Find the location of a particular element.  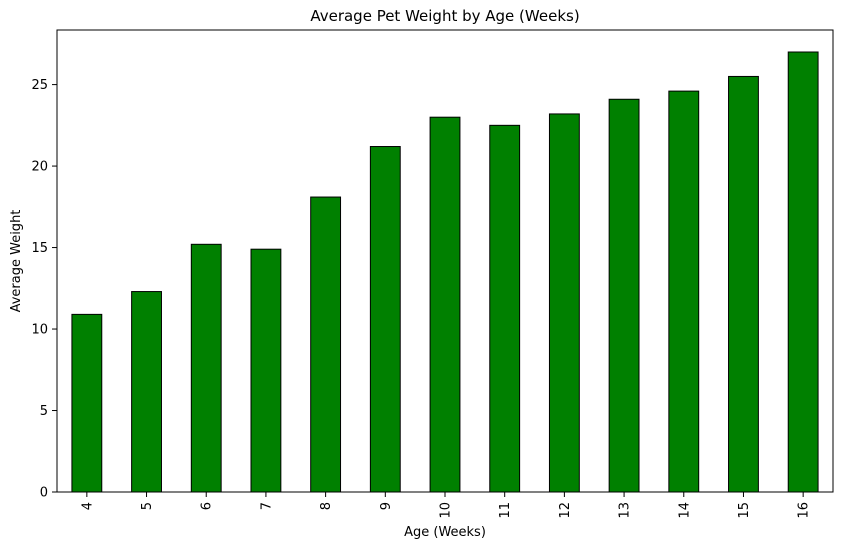

x-axis-label: Age (Weeks) is located at coordinates (445, 532).